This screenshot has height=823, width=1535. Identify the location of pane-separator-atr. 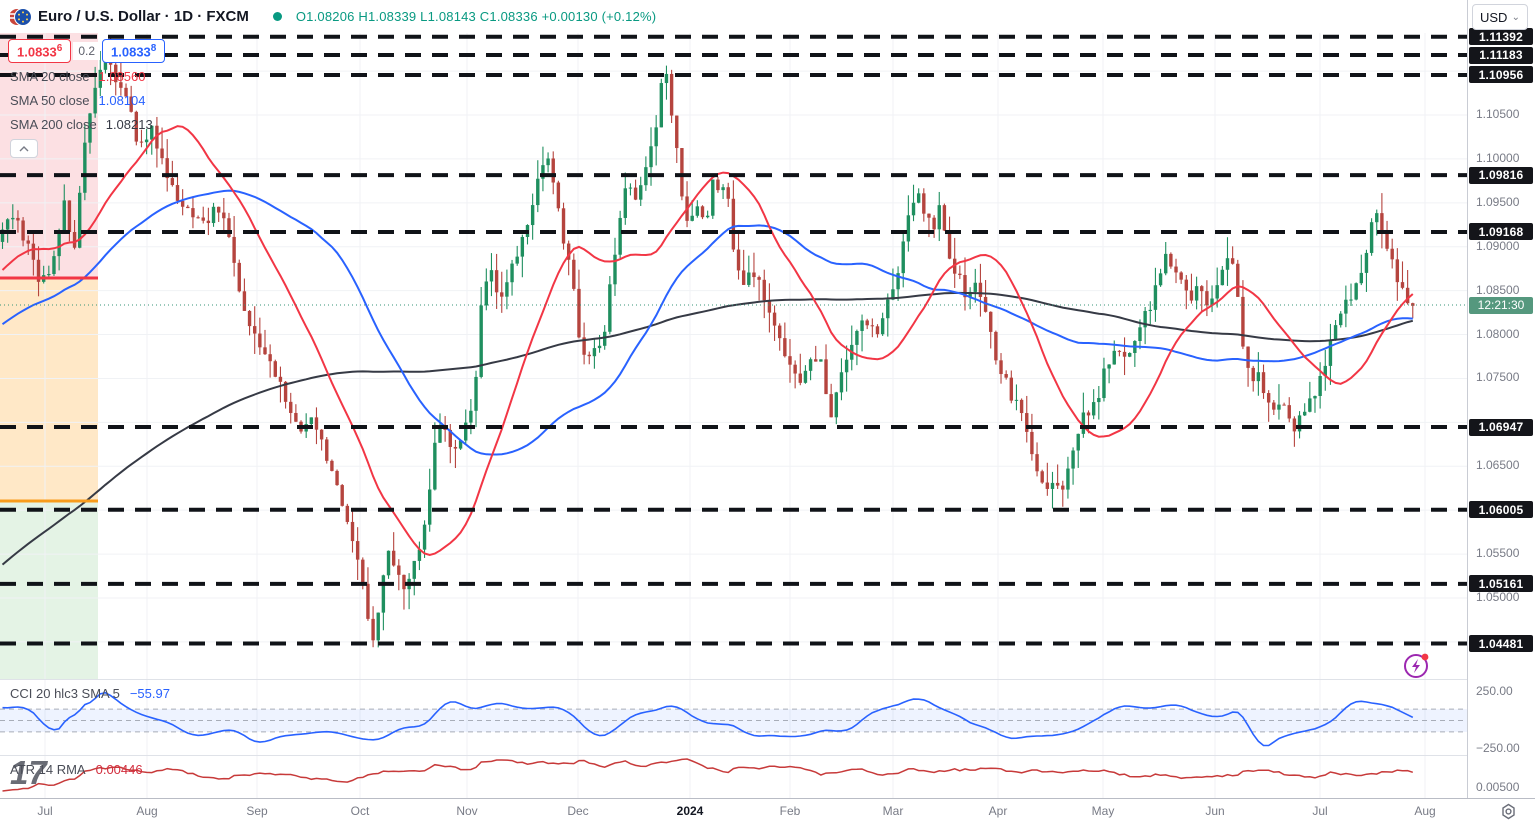
(767, 755).